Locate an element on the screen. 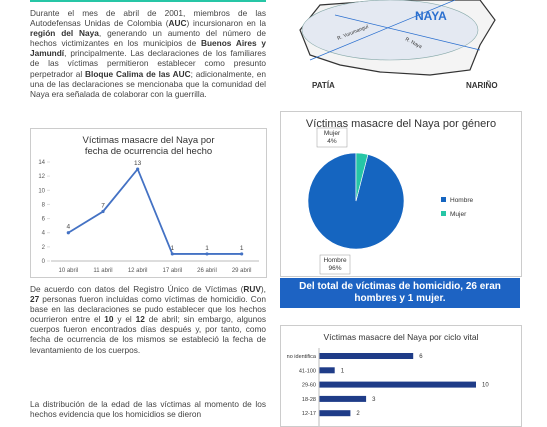  text-run: 12 is located at coordinates (140, 319).